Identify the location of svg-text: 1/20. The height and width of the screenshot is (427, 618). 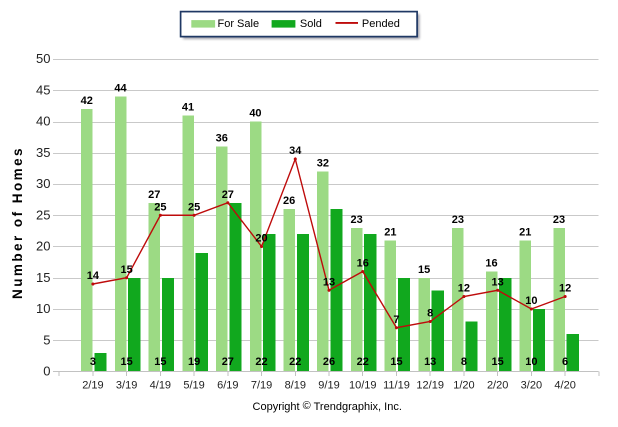
(463, 385).